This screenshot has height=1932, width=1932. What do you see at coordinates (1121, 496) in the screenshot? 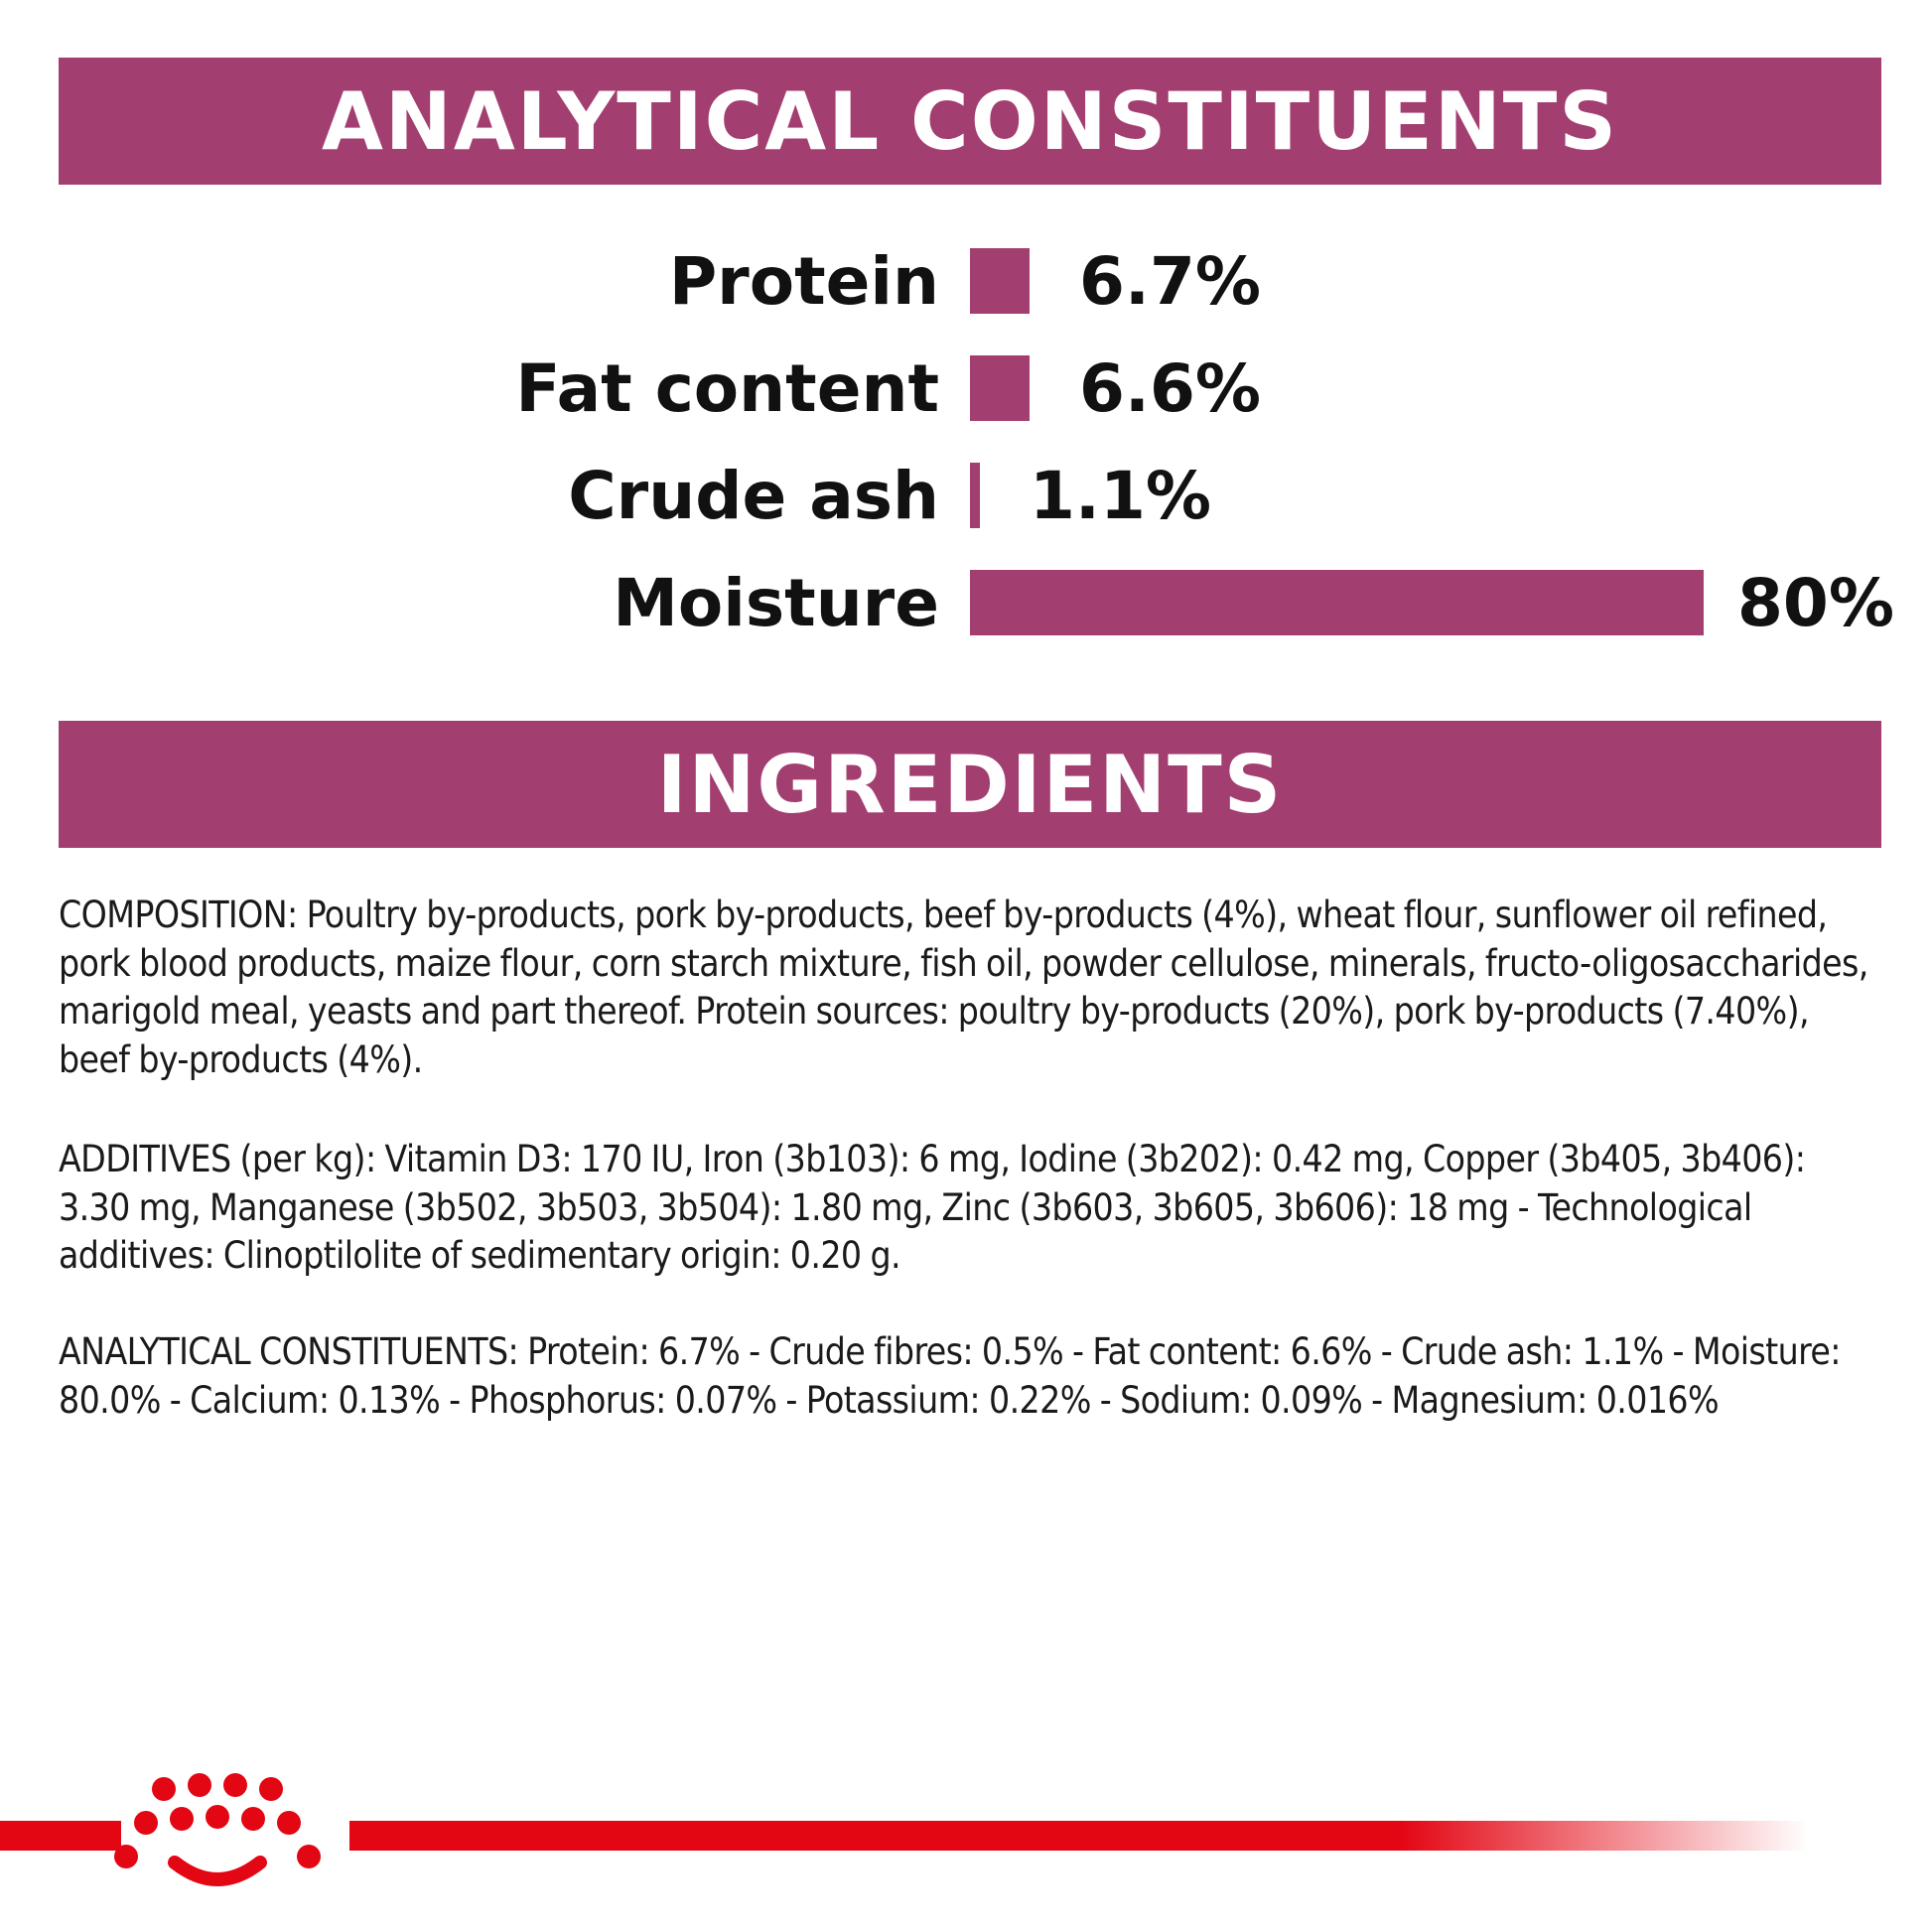
I see `bar-value-label: 1.1%` at bounding box center [1121, 496].